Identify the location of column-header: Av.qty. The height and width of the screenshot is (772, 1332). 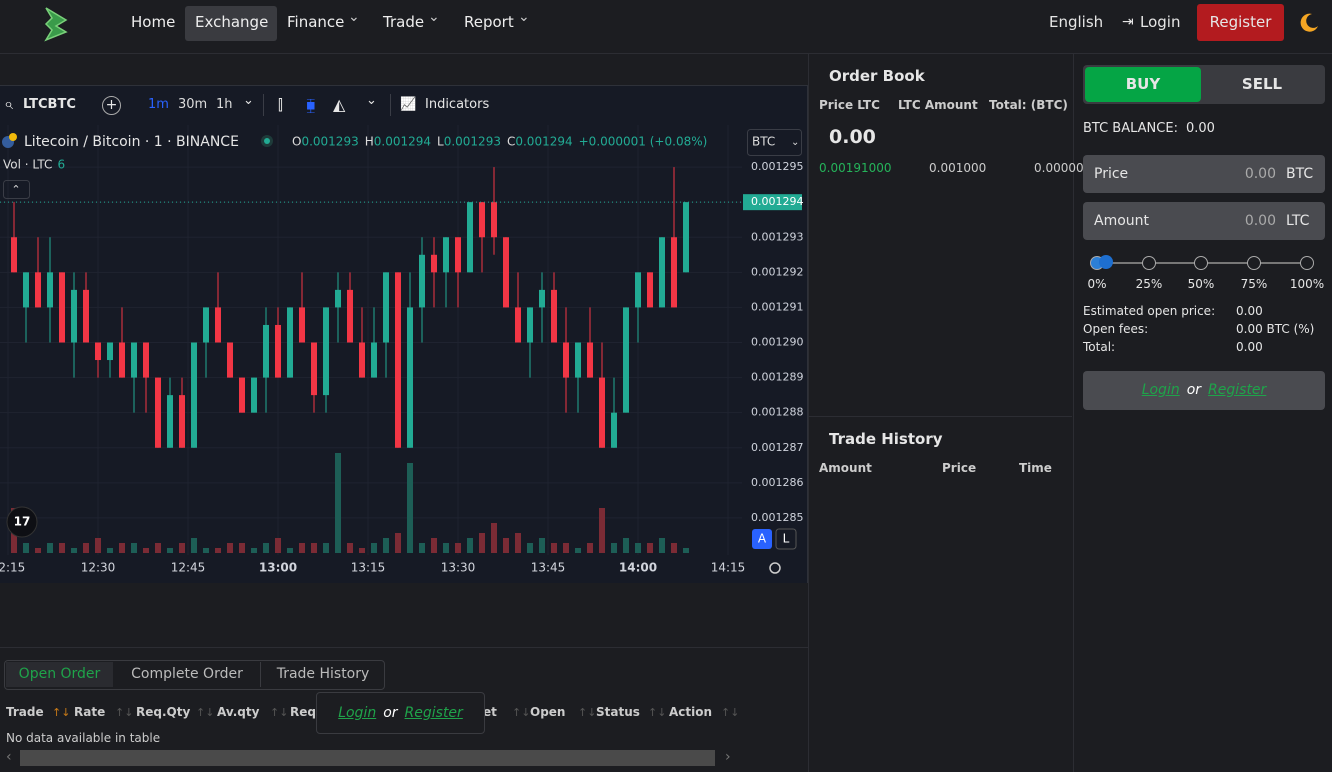
(238, 712).